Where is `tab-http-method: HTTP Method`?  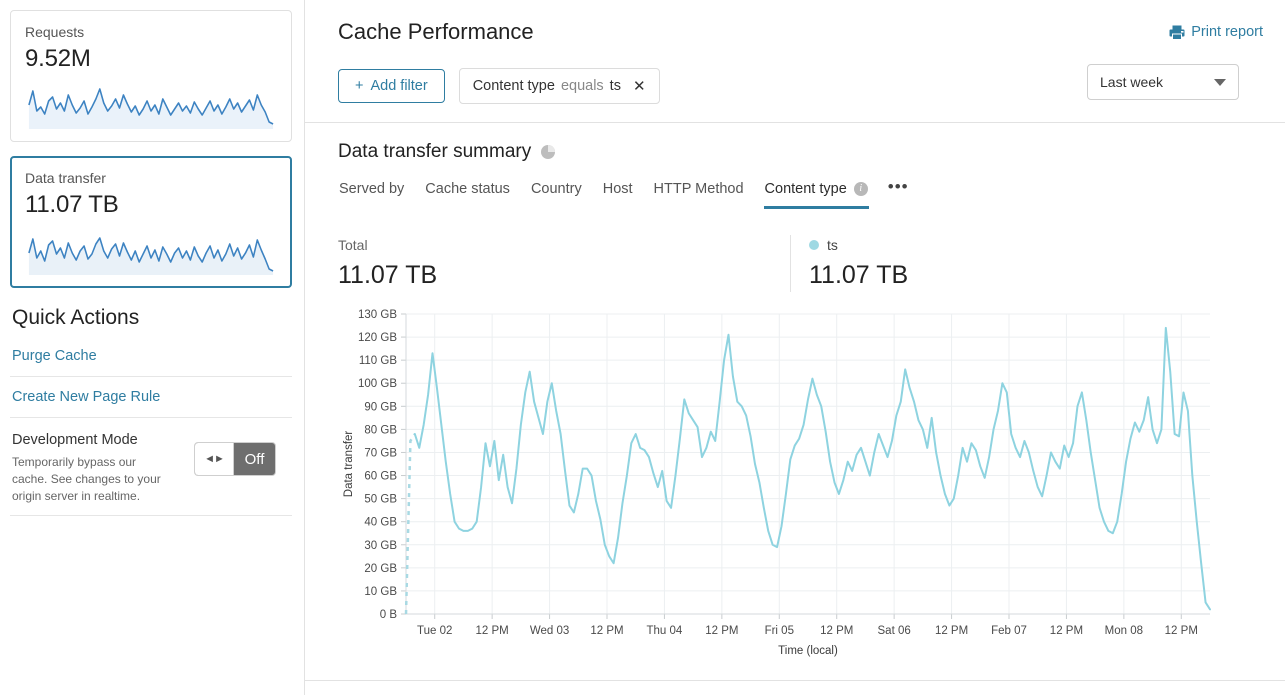 tab-http-method: HTTP Method is located at coordinates (699, 193).